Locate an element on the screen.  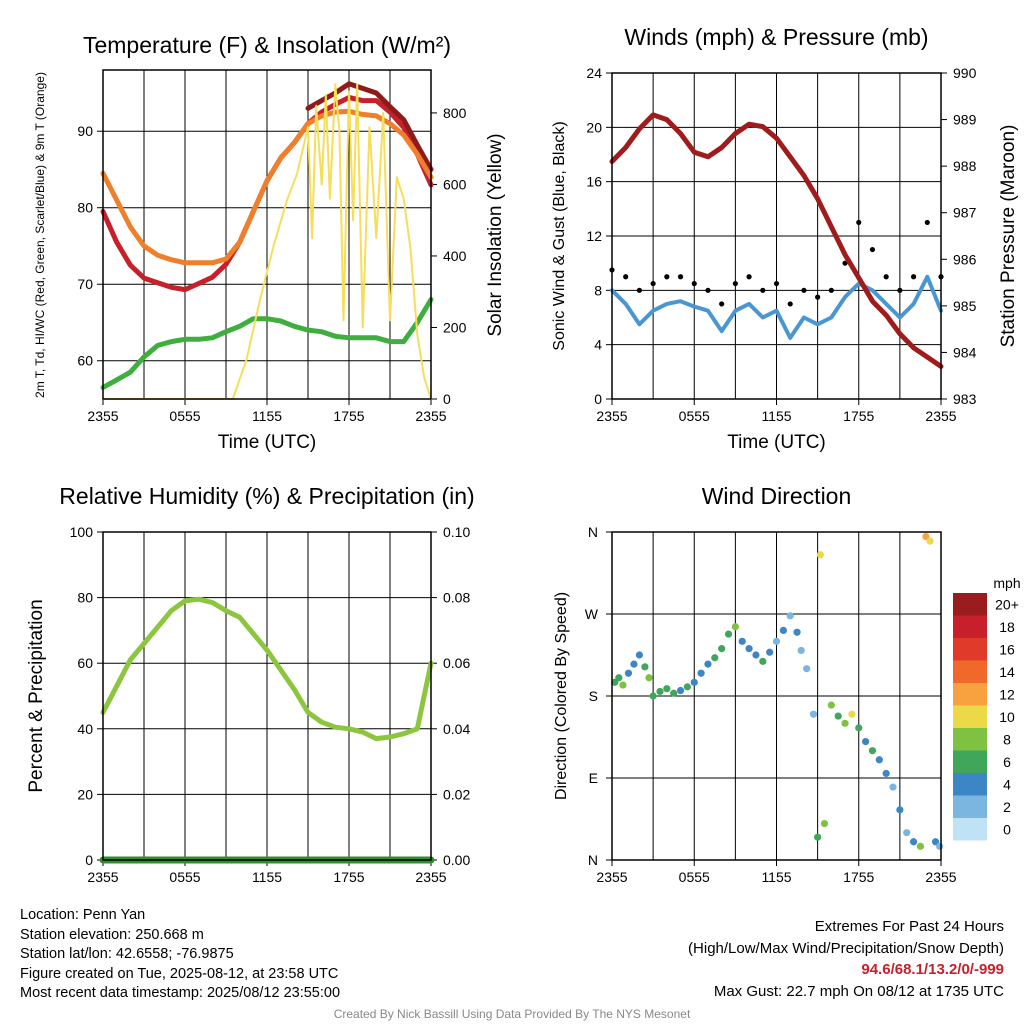
y-tick-label: 8 is located at coordinates (598, 290).